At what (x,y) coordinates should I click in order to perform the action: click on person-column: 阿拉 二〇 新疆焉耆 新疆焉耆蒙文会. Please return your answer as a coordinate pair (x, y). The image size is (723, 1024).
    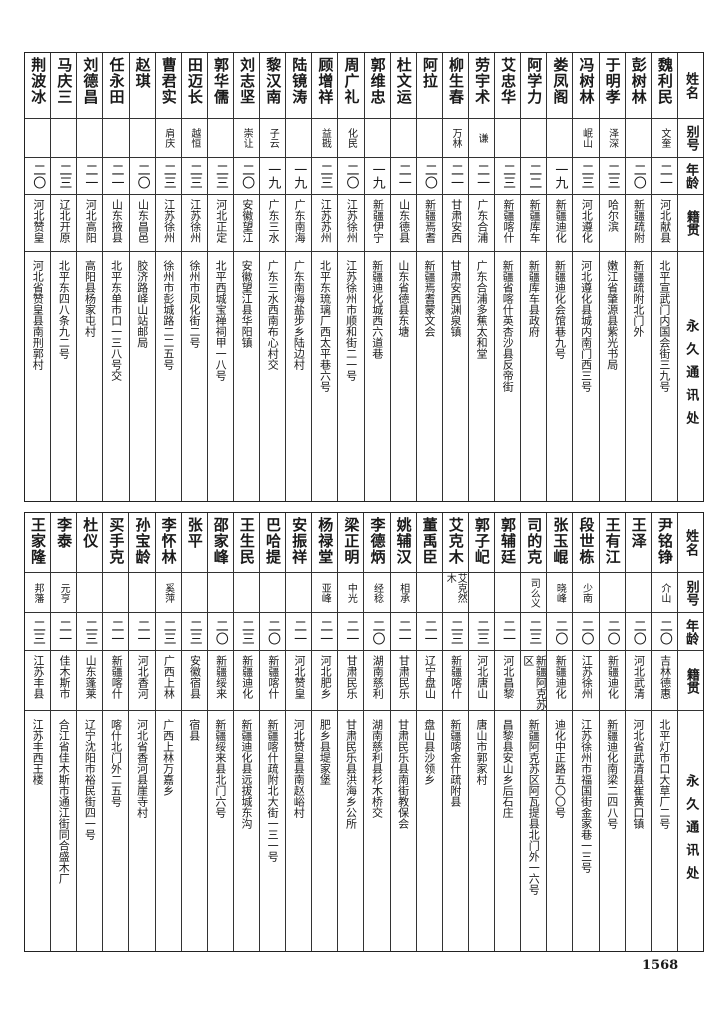
    Looking at the image, I should click on (428, 277).